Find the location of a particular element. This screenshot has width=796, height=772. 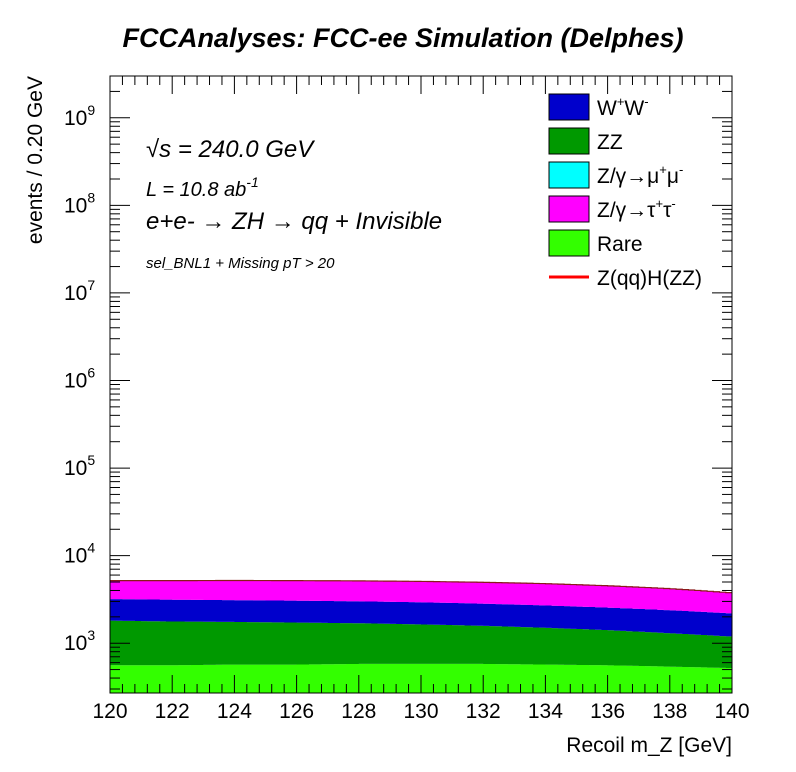

series-4-area is located at coordinates (421, 597).